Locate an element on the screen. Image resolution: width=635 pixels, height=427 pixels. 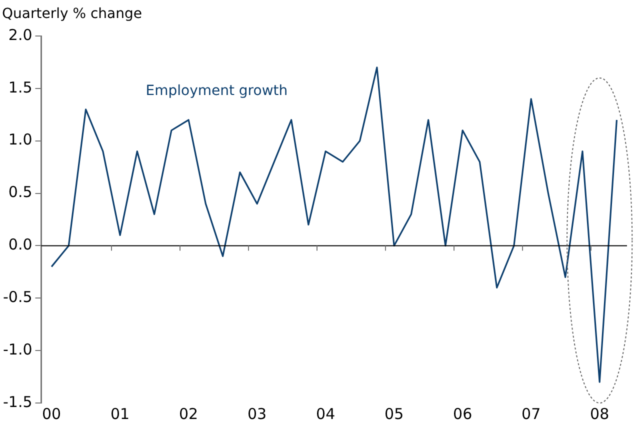
y-tick-label: 0.5 is located at coordinates (20, 192).